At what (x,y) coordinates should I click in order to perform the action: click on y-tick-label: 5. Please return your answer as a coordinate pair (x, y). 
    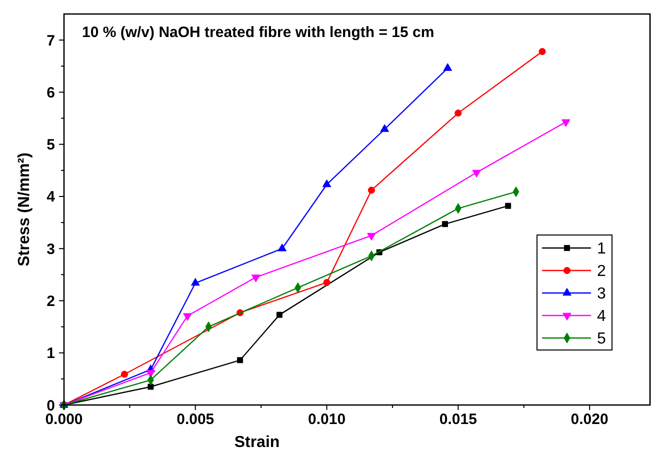
    Looking at the image, I should click on (50, 145).